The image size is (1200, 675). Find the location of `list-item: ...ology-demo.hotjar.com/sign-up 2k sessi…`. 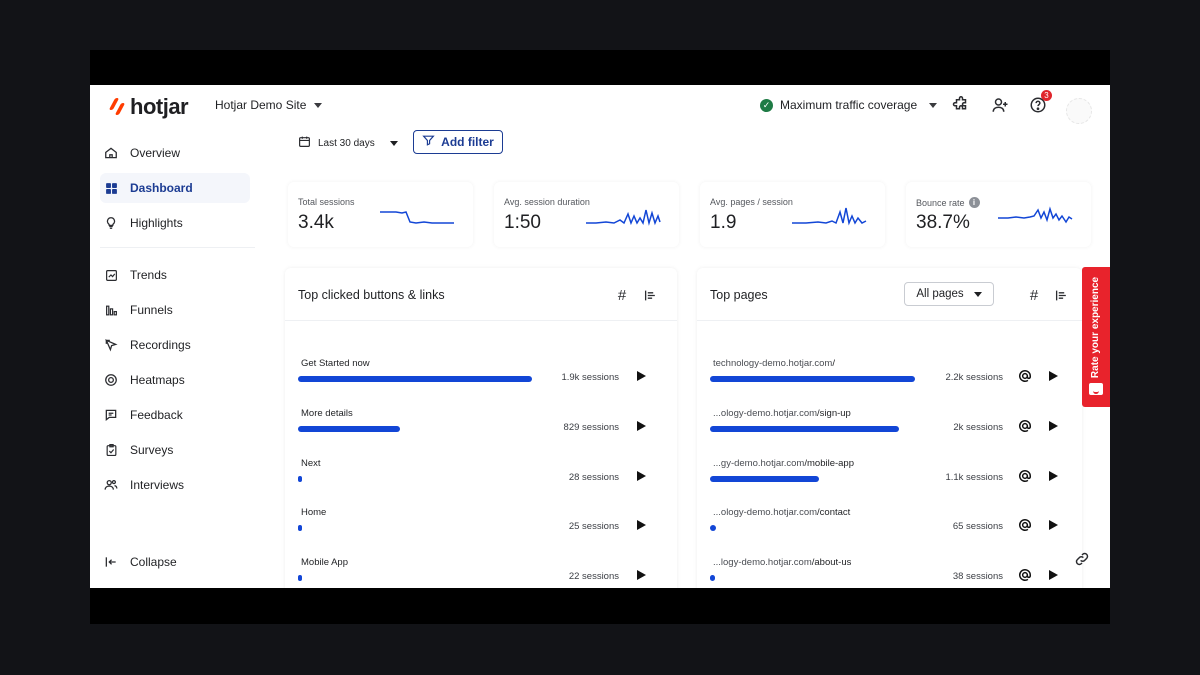

list-item: ...ology-demo.hotjar.com/sign-up 2k sessi… is located at coordinates (889, 431).